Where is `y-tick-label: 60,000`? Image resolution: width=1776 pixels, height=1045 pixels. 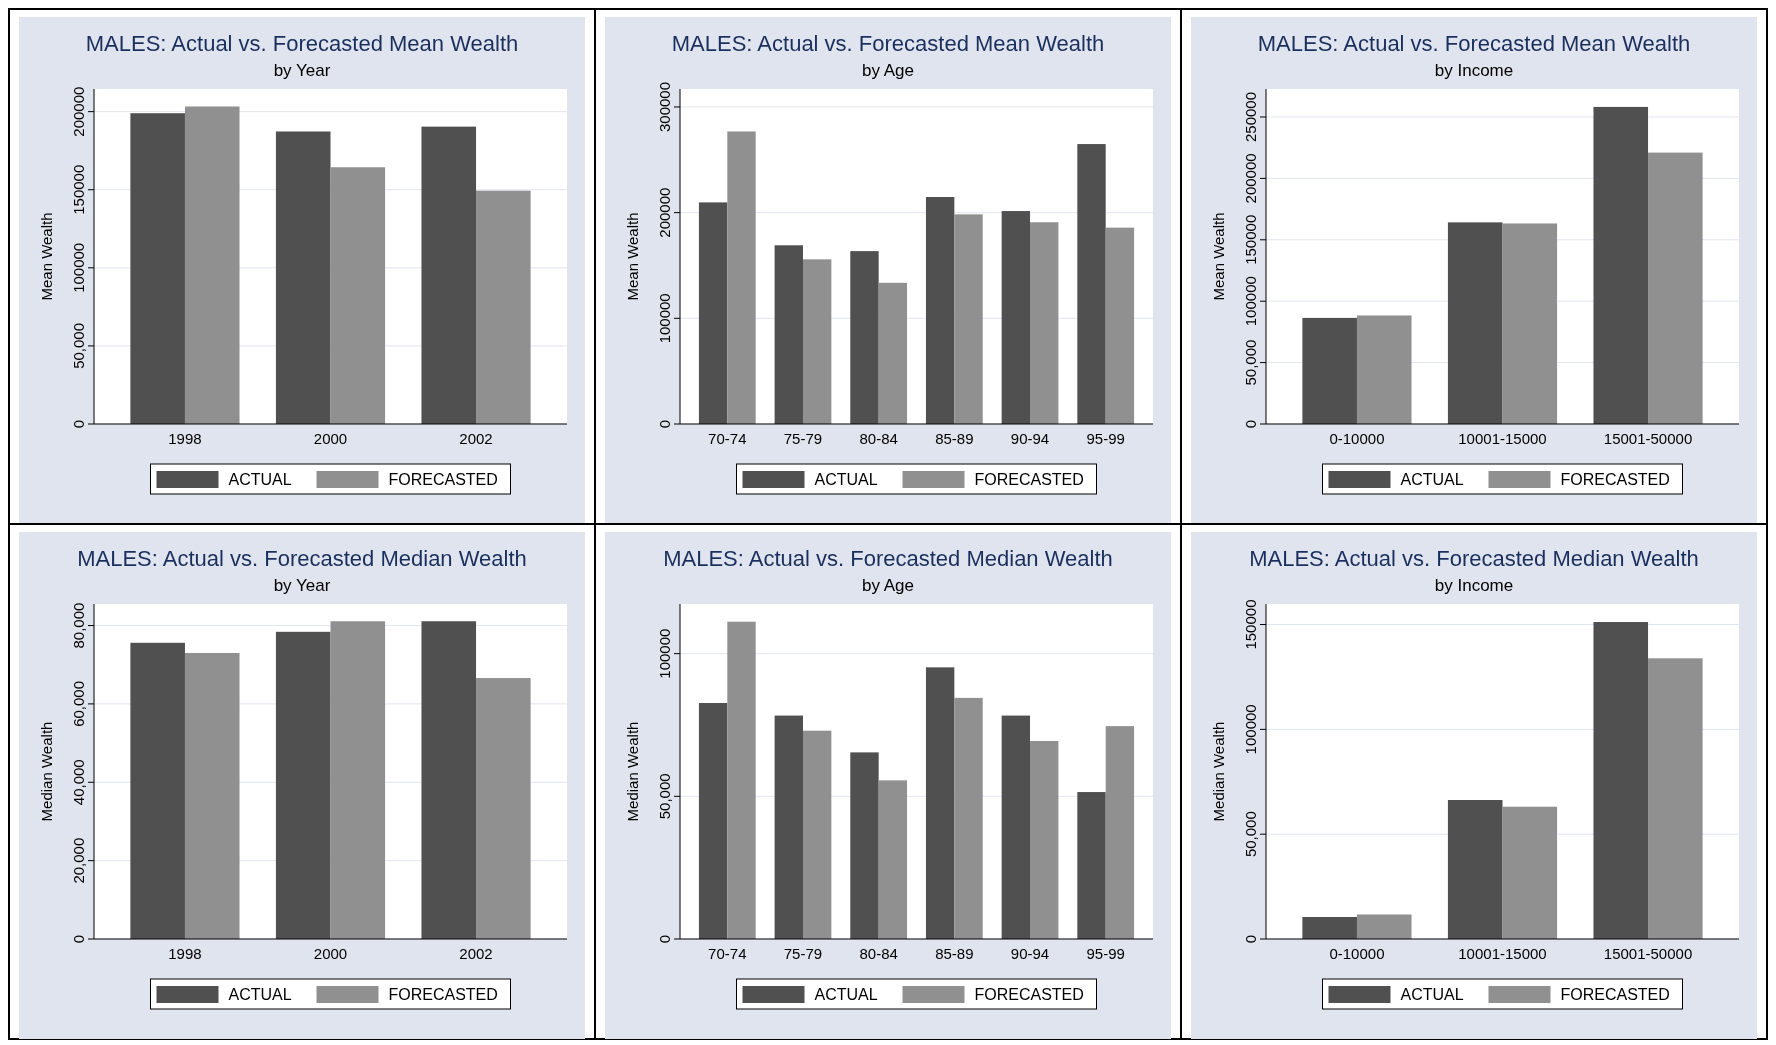
y-tick-label: 60,000 is located at coordinates (78, 703).